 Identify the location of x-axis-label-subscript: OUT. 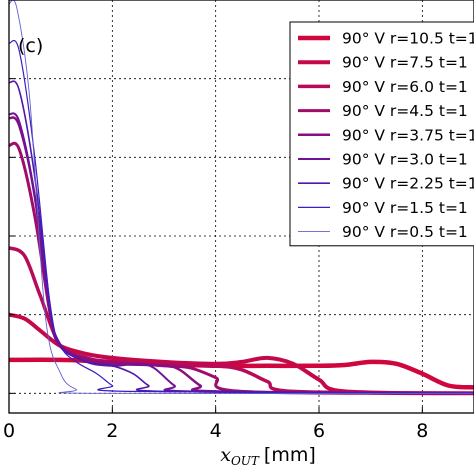
(245, 461).